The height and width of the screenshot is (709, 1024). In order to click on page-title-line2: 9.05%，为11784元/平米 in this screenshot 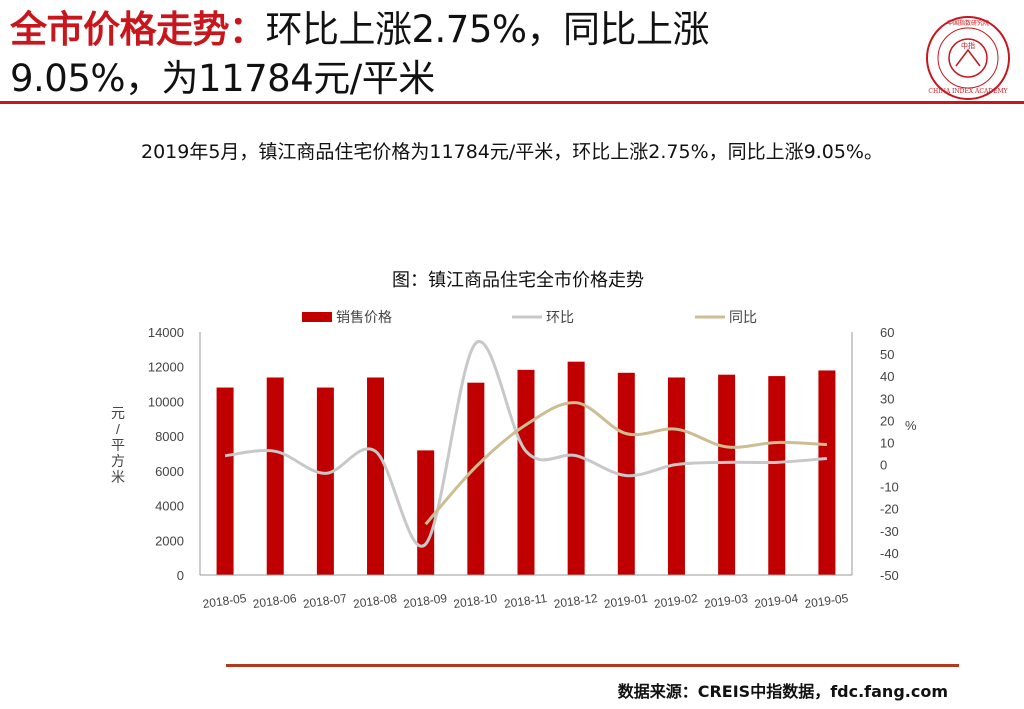, I will do `click(222, 78)`.